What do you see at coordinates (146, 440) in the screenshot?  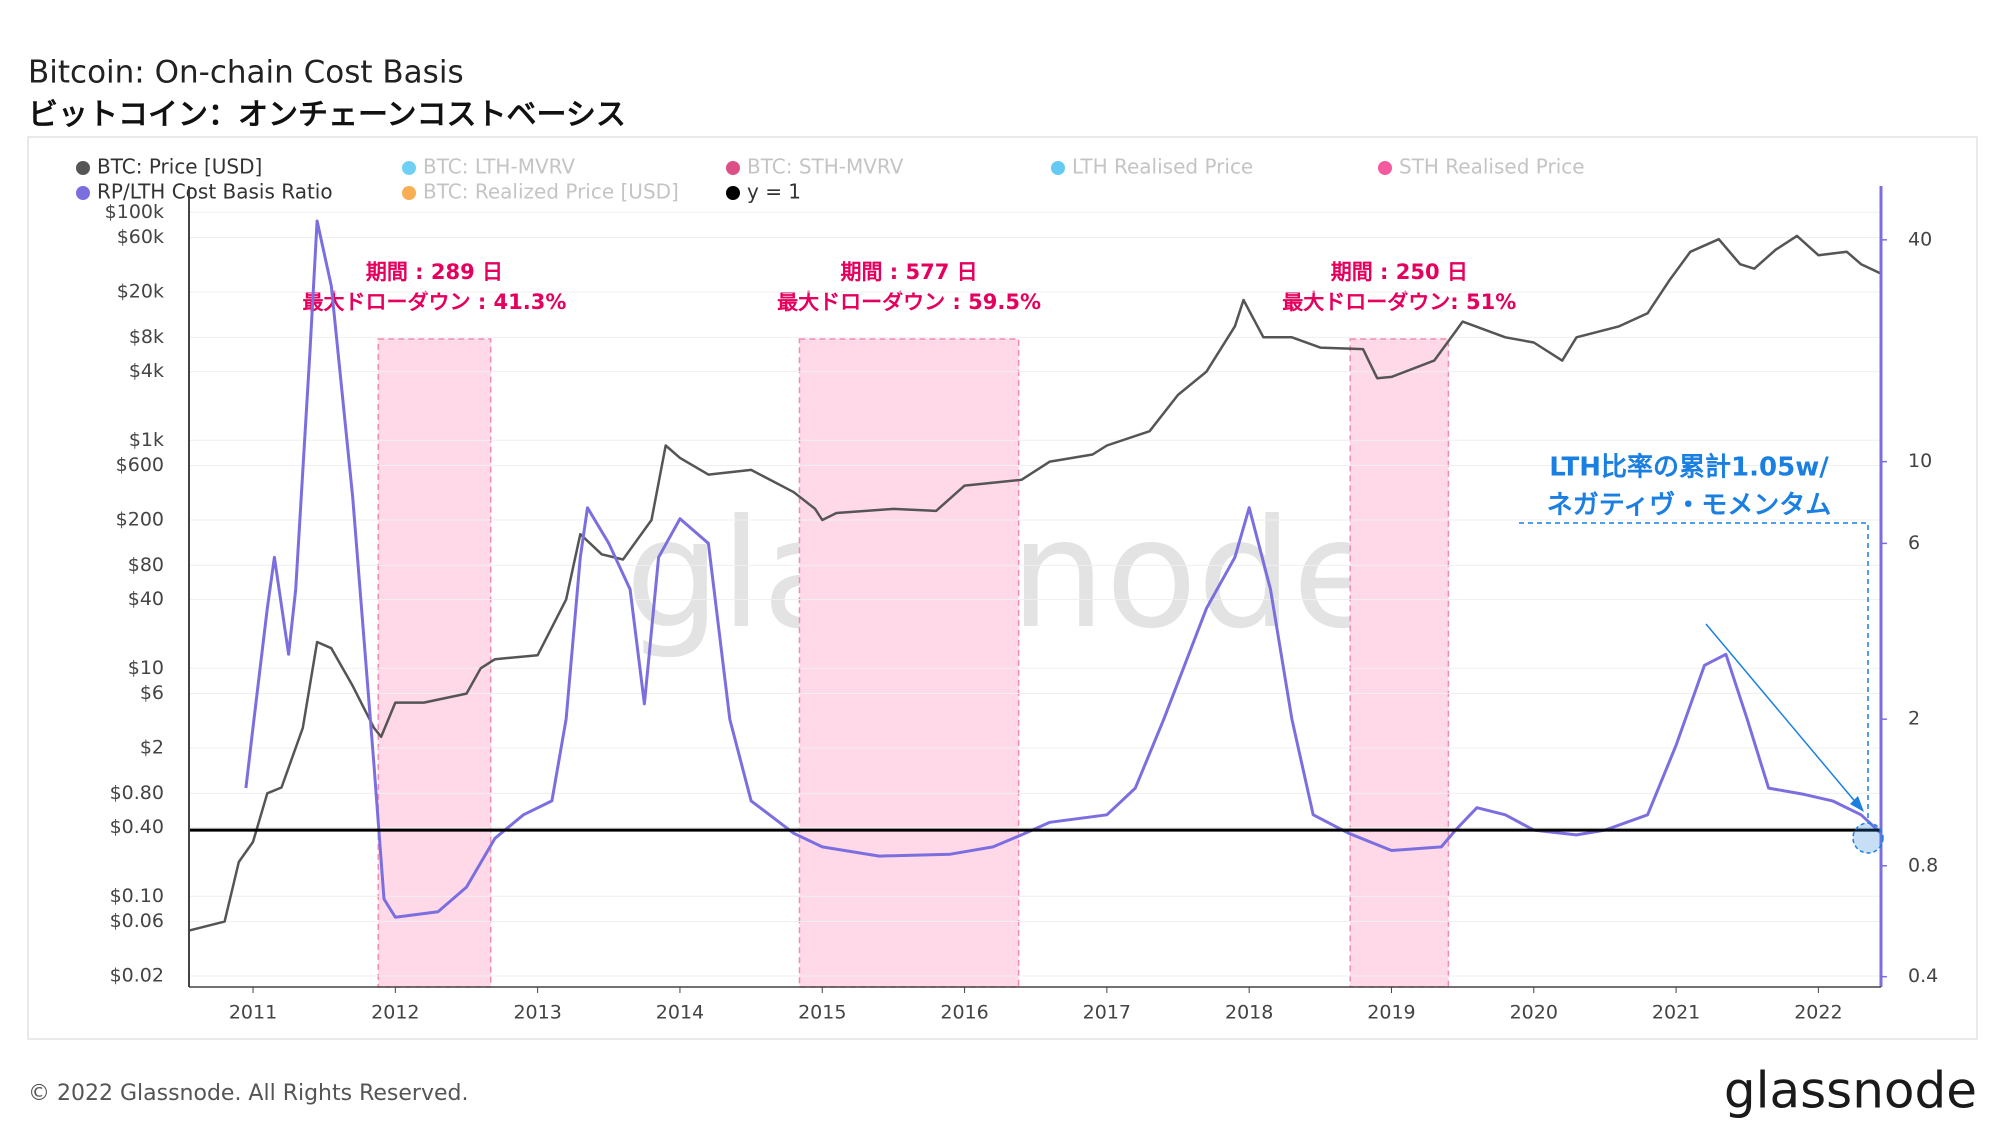 I see `y-tick-label: $1k` at bounding box center [146, 440].